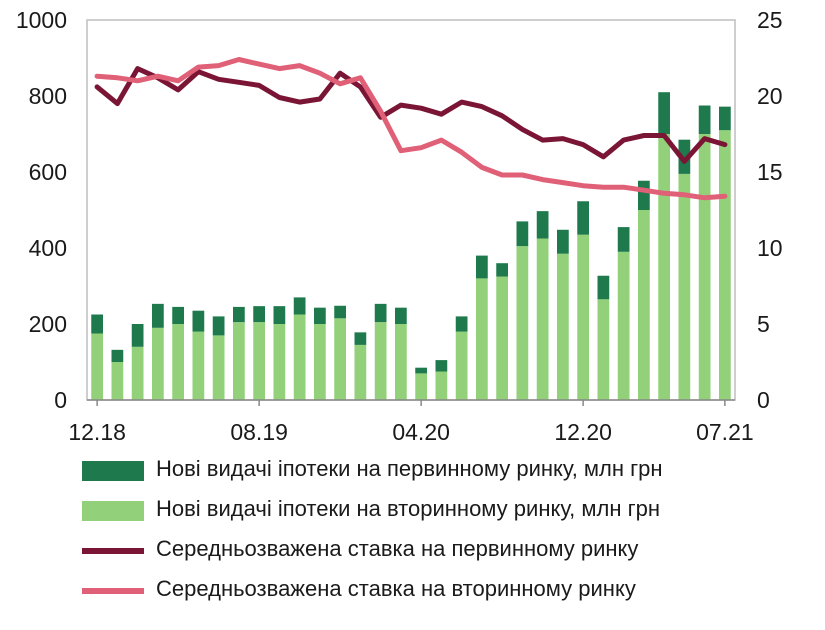 The image size is (825, 630). I want to click on legend-swatch-secondary-issuance, so click(113, 511).